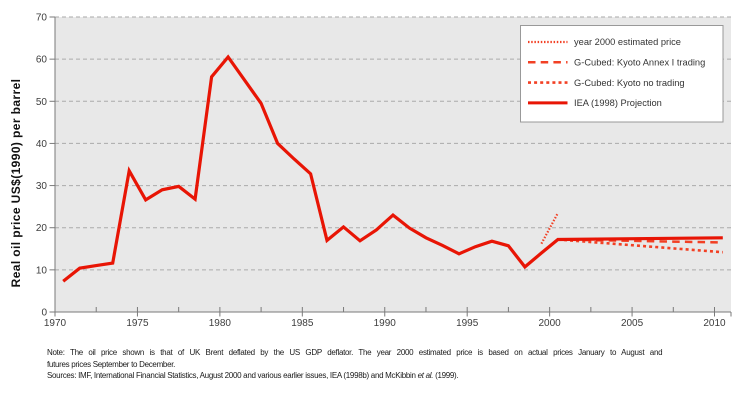  Describe the element at coordinates (16, 183) in the screenshot. I see `y-axis-title: Real oil price US$(1990) per barrel` at that location.